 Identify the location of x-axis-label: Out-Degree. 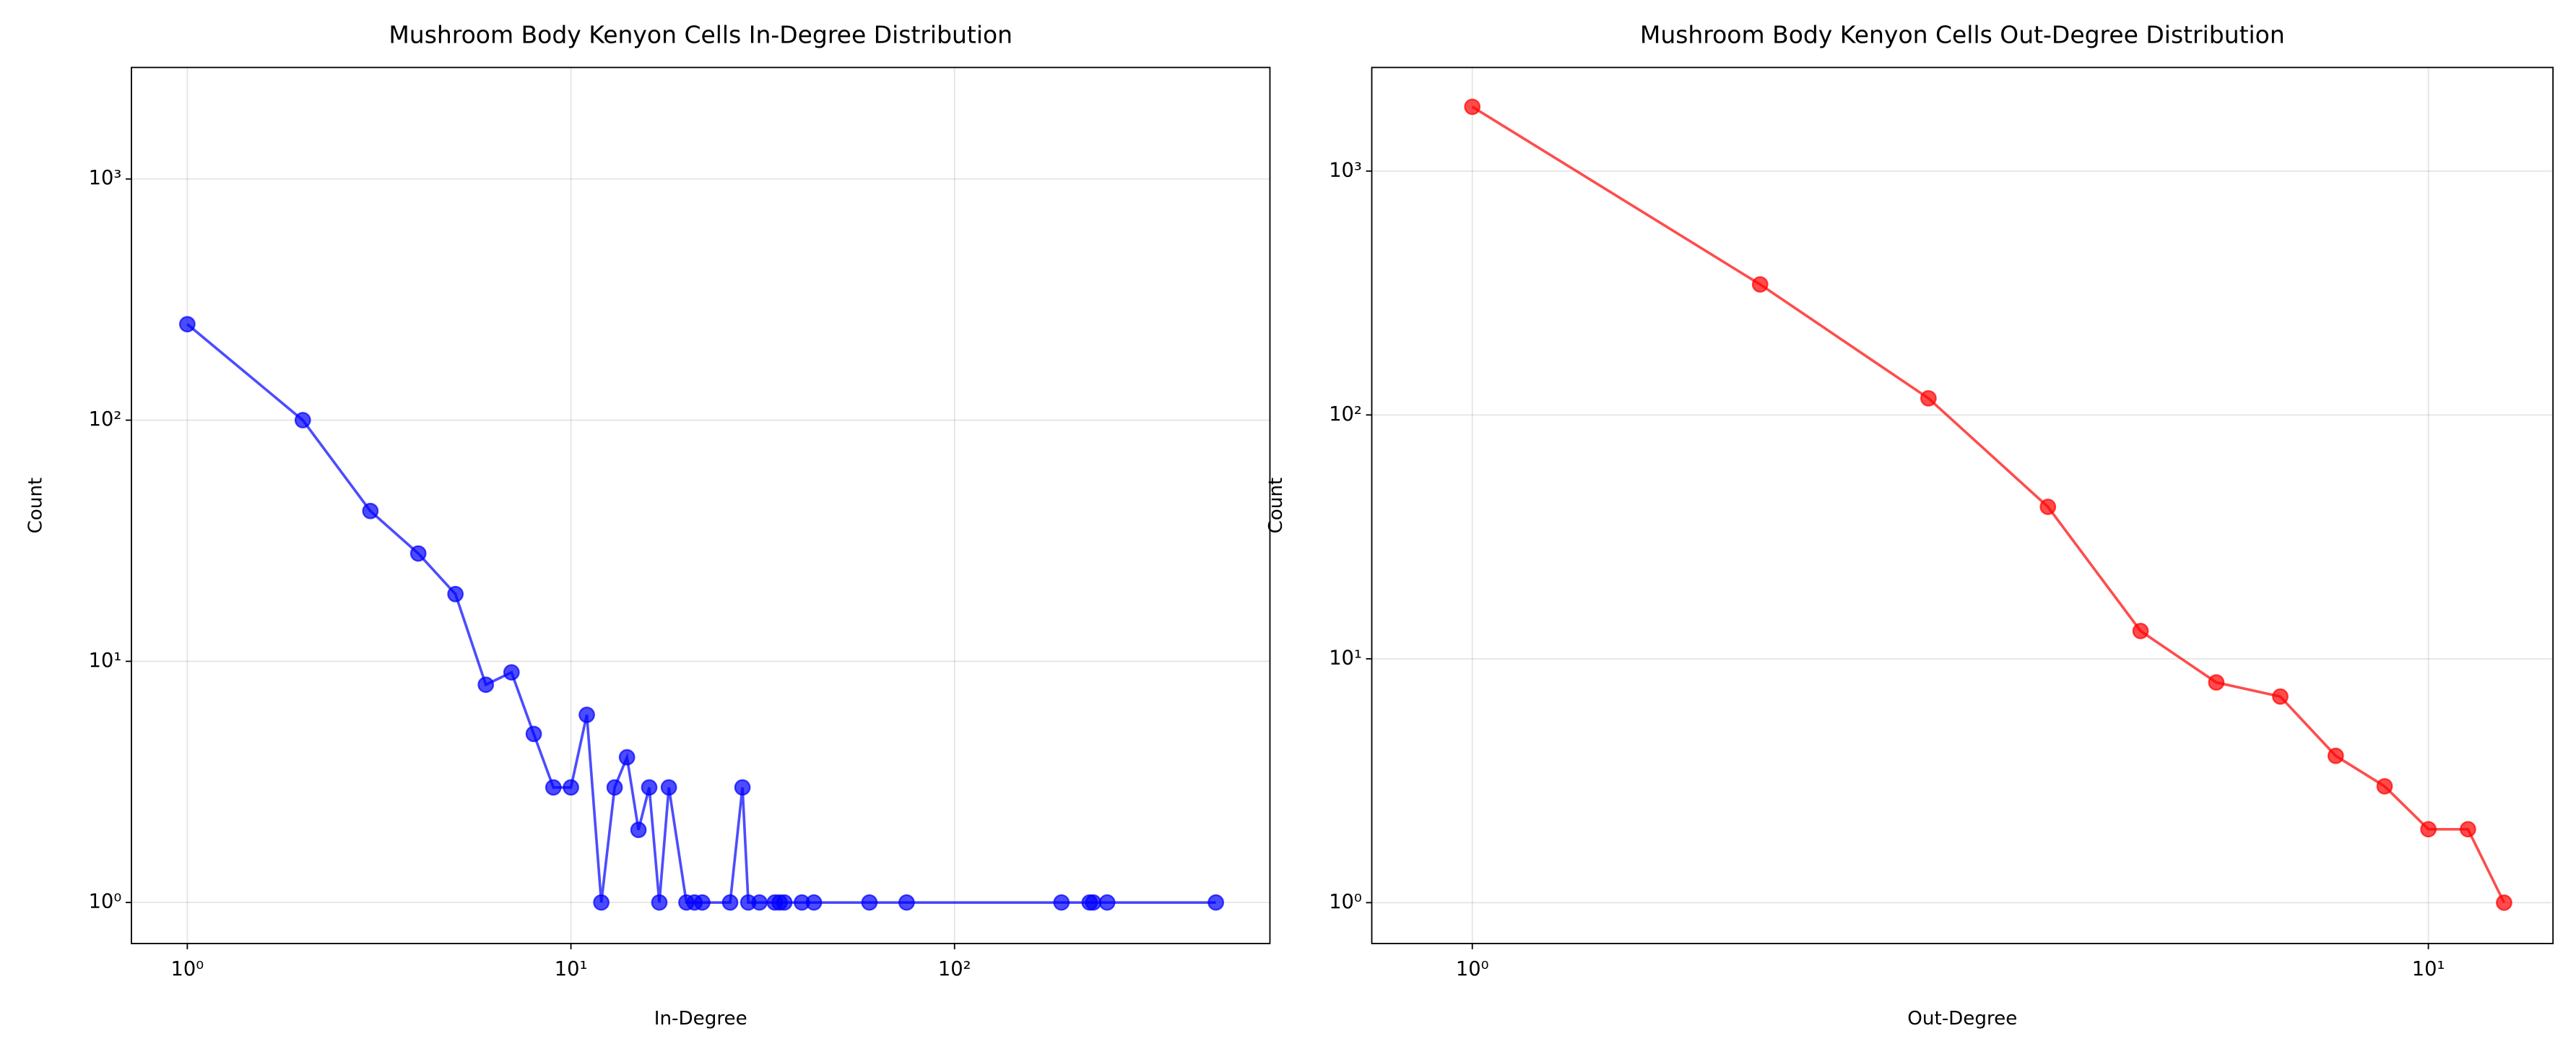
(1962, 1019).